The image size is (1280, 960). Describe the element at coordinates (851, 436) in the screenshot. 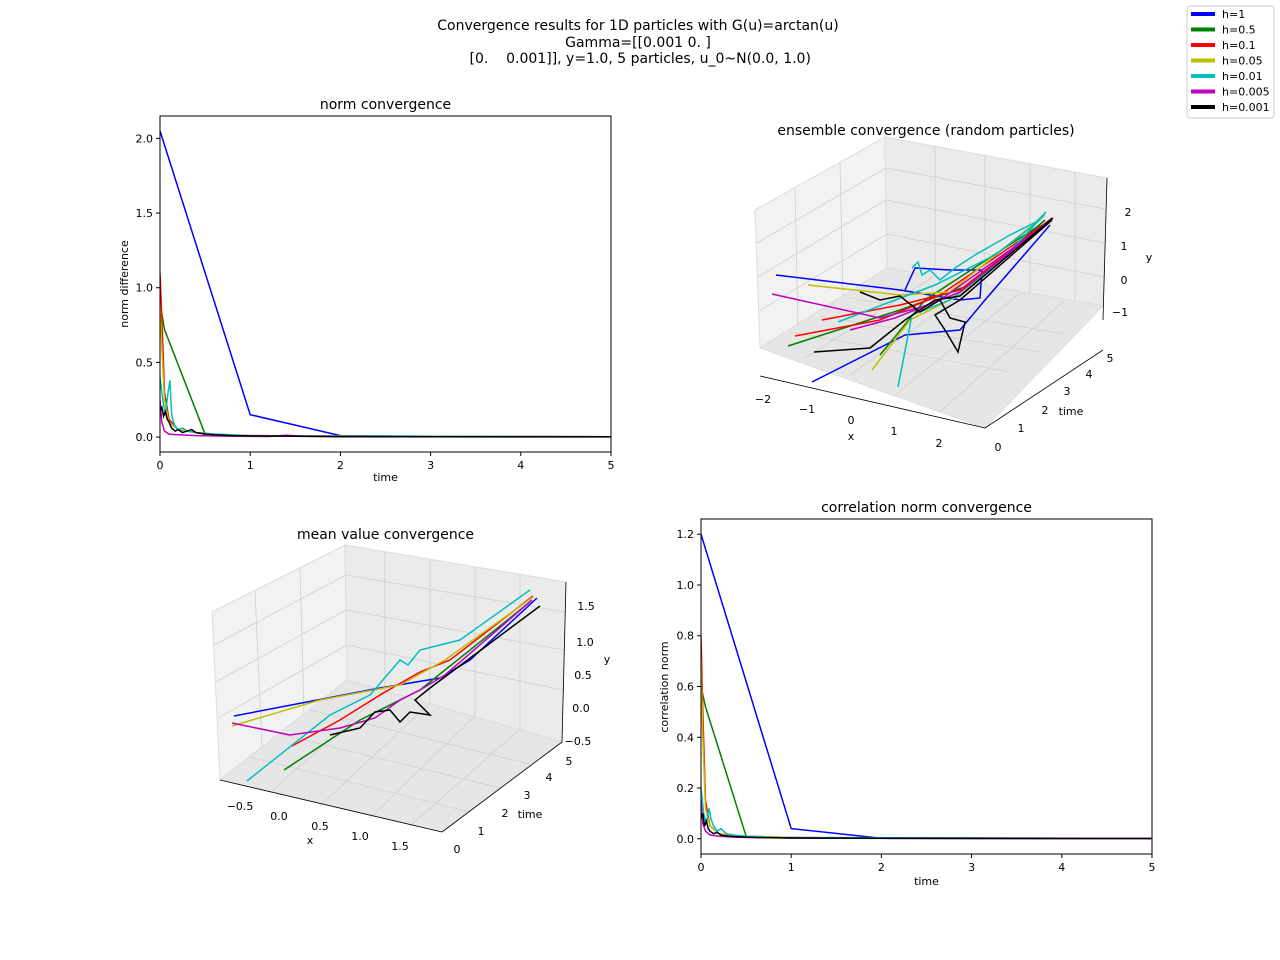

I see `panel2-xlabel: x` at that location.